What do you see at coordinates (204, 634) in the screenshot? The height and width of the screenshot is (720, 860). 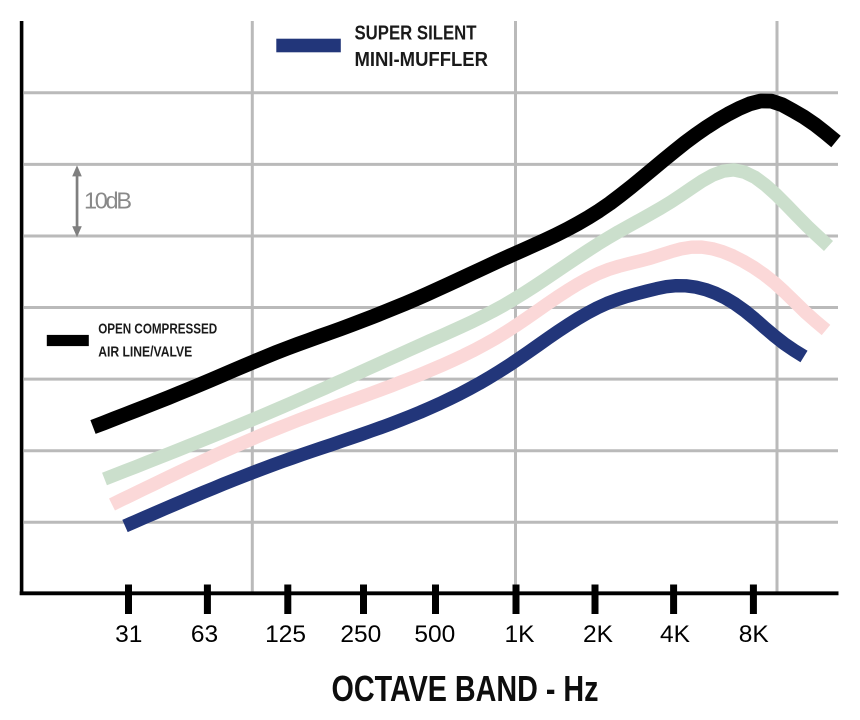 I see `svg-text: 63` at bounding box center [204, 634].